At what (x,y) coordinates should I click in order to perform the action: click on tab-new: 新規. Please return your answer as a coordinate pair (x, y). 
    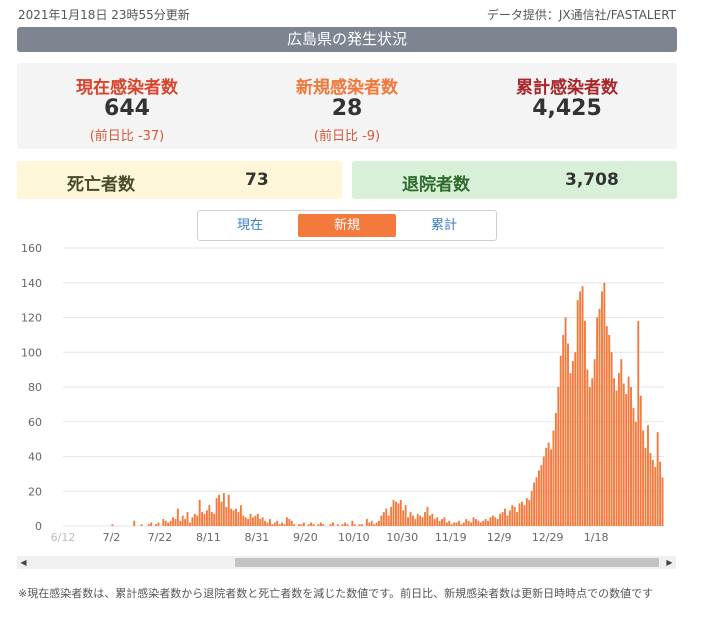
    Looking at the image, I should click on (347, 225).